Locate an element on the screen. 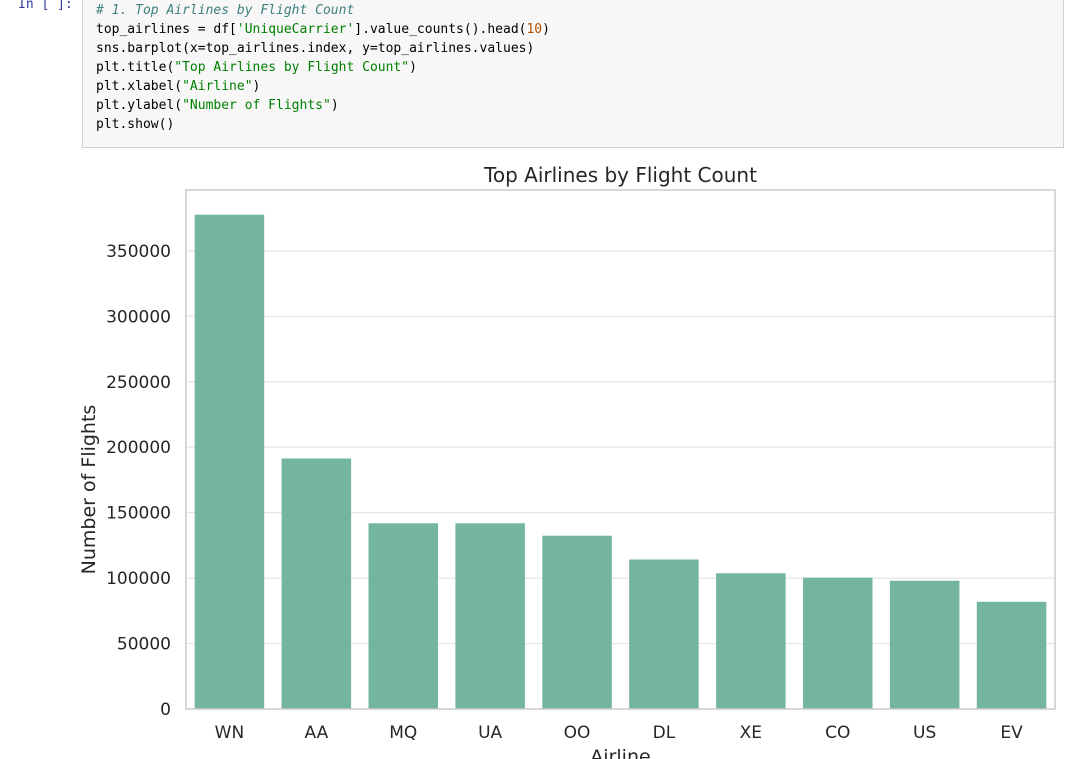 Image resolution: width=1072 pixels, height=759 pixels. code-comment: # 1. Top Airlines by Flight Count is located at coordinates (225, 10).